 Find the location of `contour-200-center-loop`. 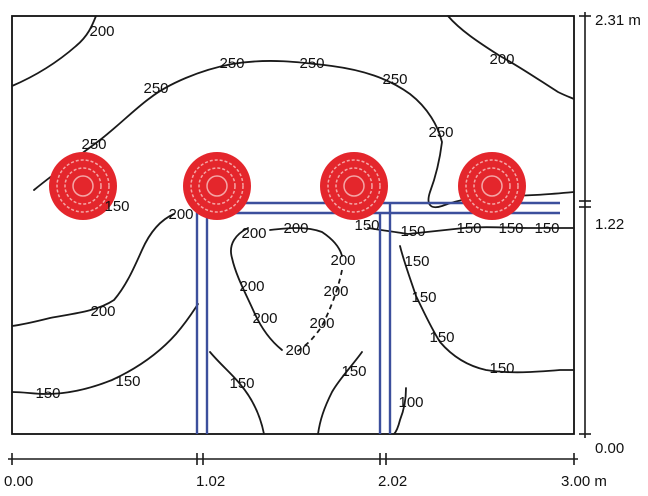

contour-200-center-loop is located at coordinates (256, 289).